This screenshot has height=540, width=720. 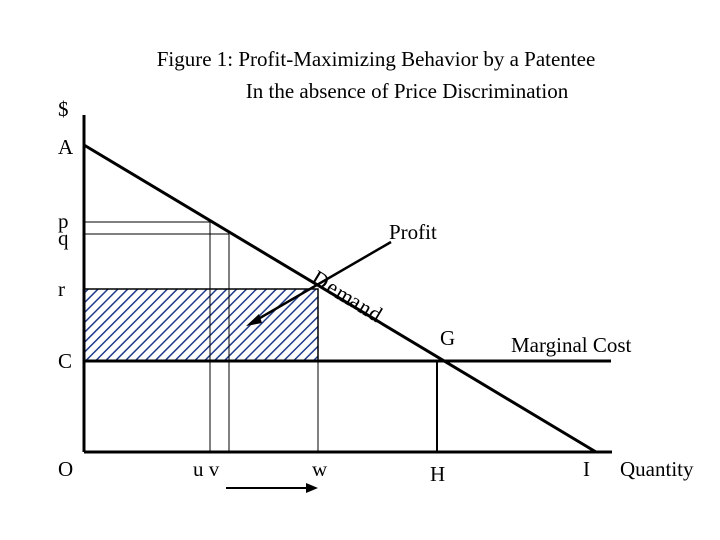 I want to click on profit-pointer-arrow, so click(x=322, y=282).